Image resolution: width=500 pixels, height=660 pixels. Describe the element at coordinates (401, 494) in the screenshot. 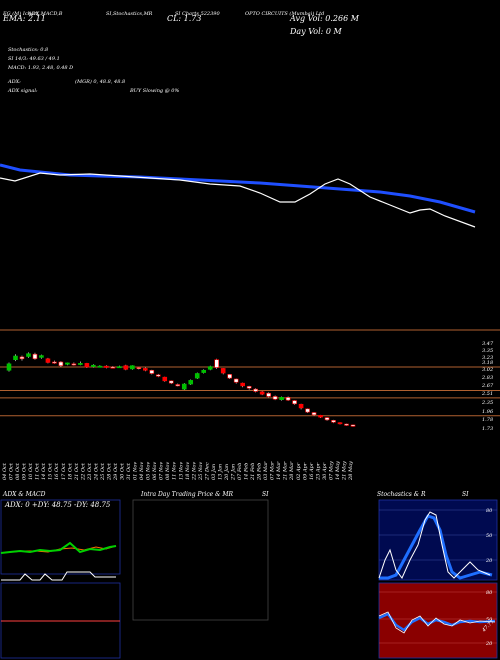

I see `stoch-panel-title: Stochastics & R` at that location.